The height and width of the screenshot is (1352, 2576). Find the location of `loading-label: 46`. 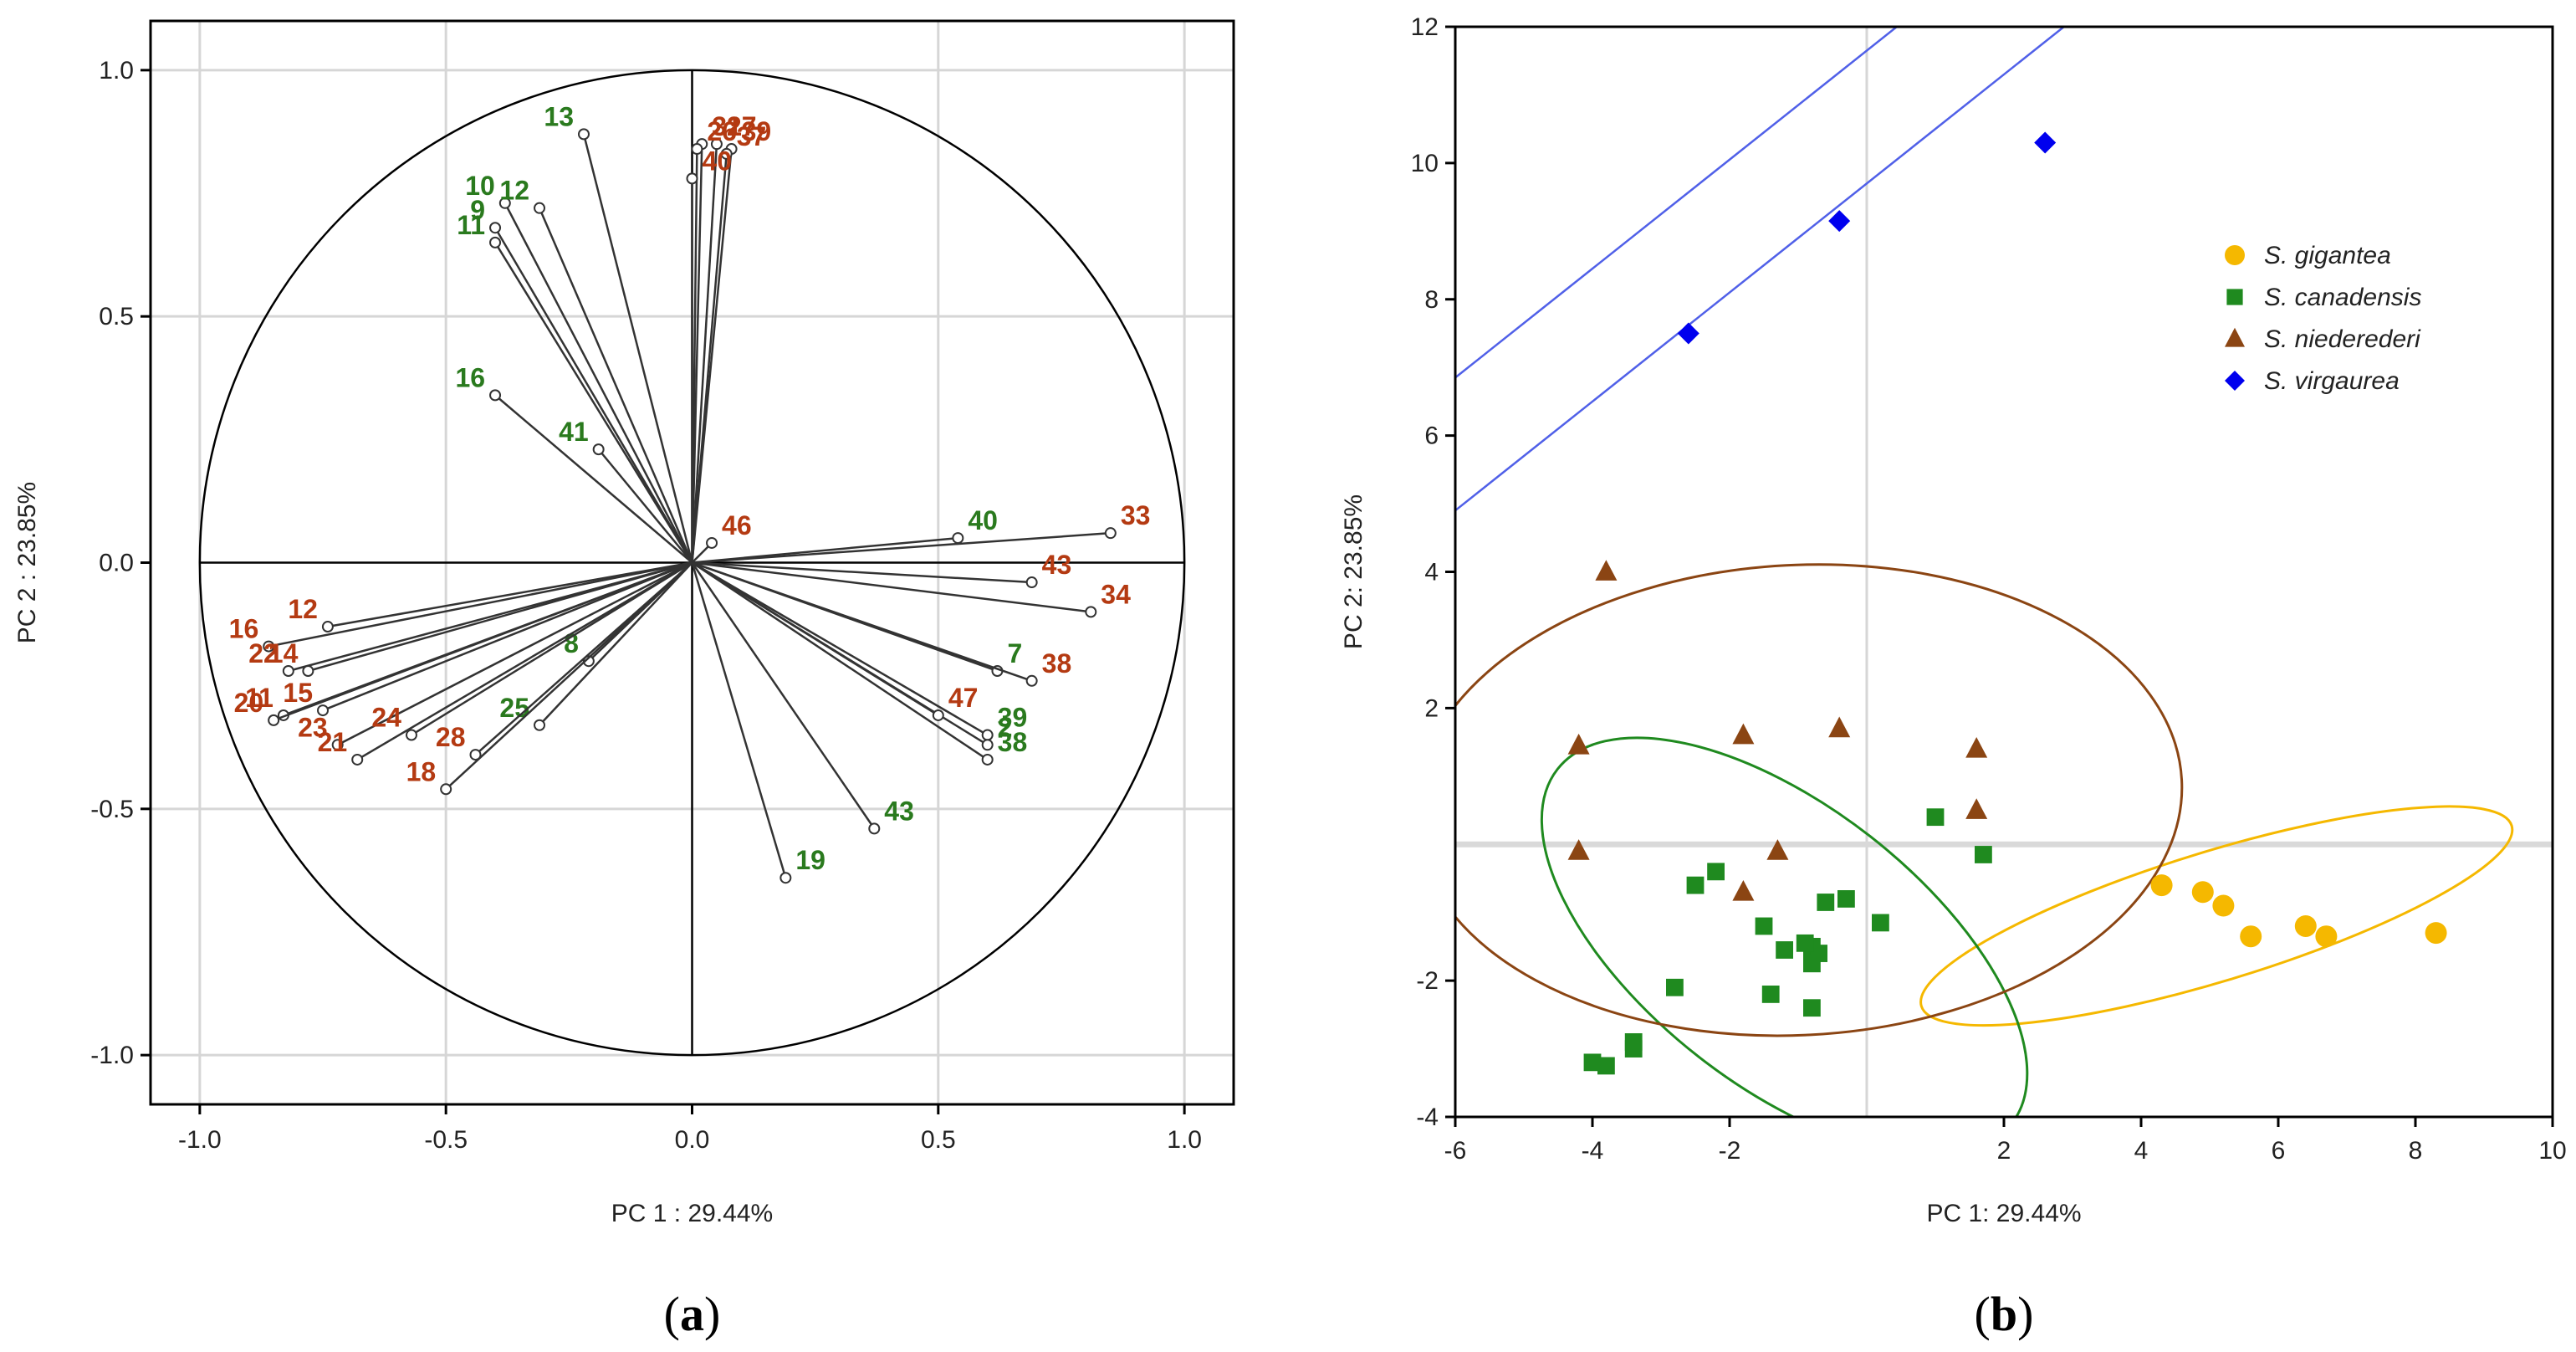

loading-label: 46 is located at coordinates (737, 525).